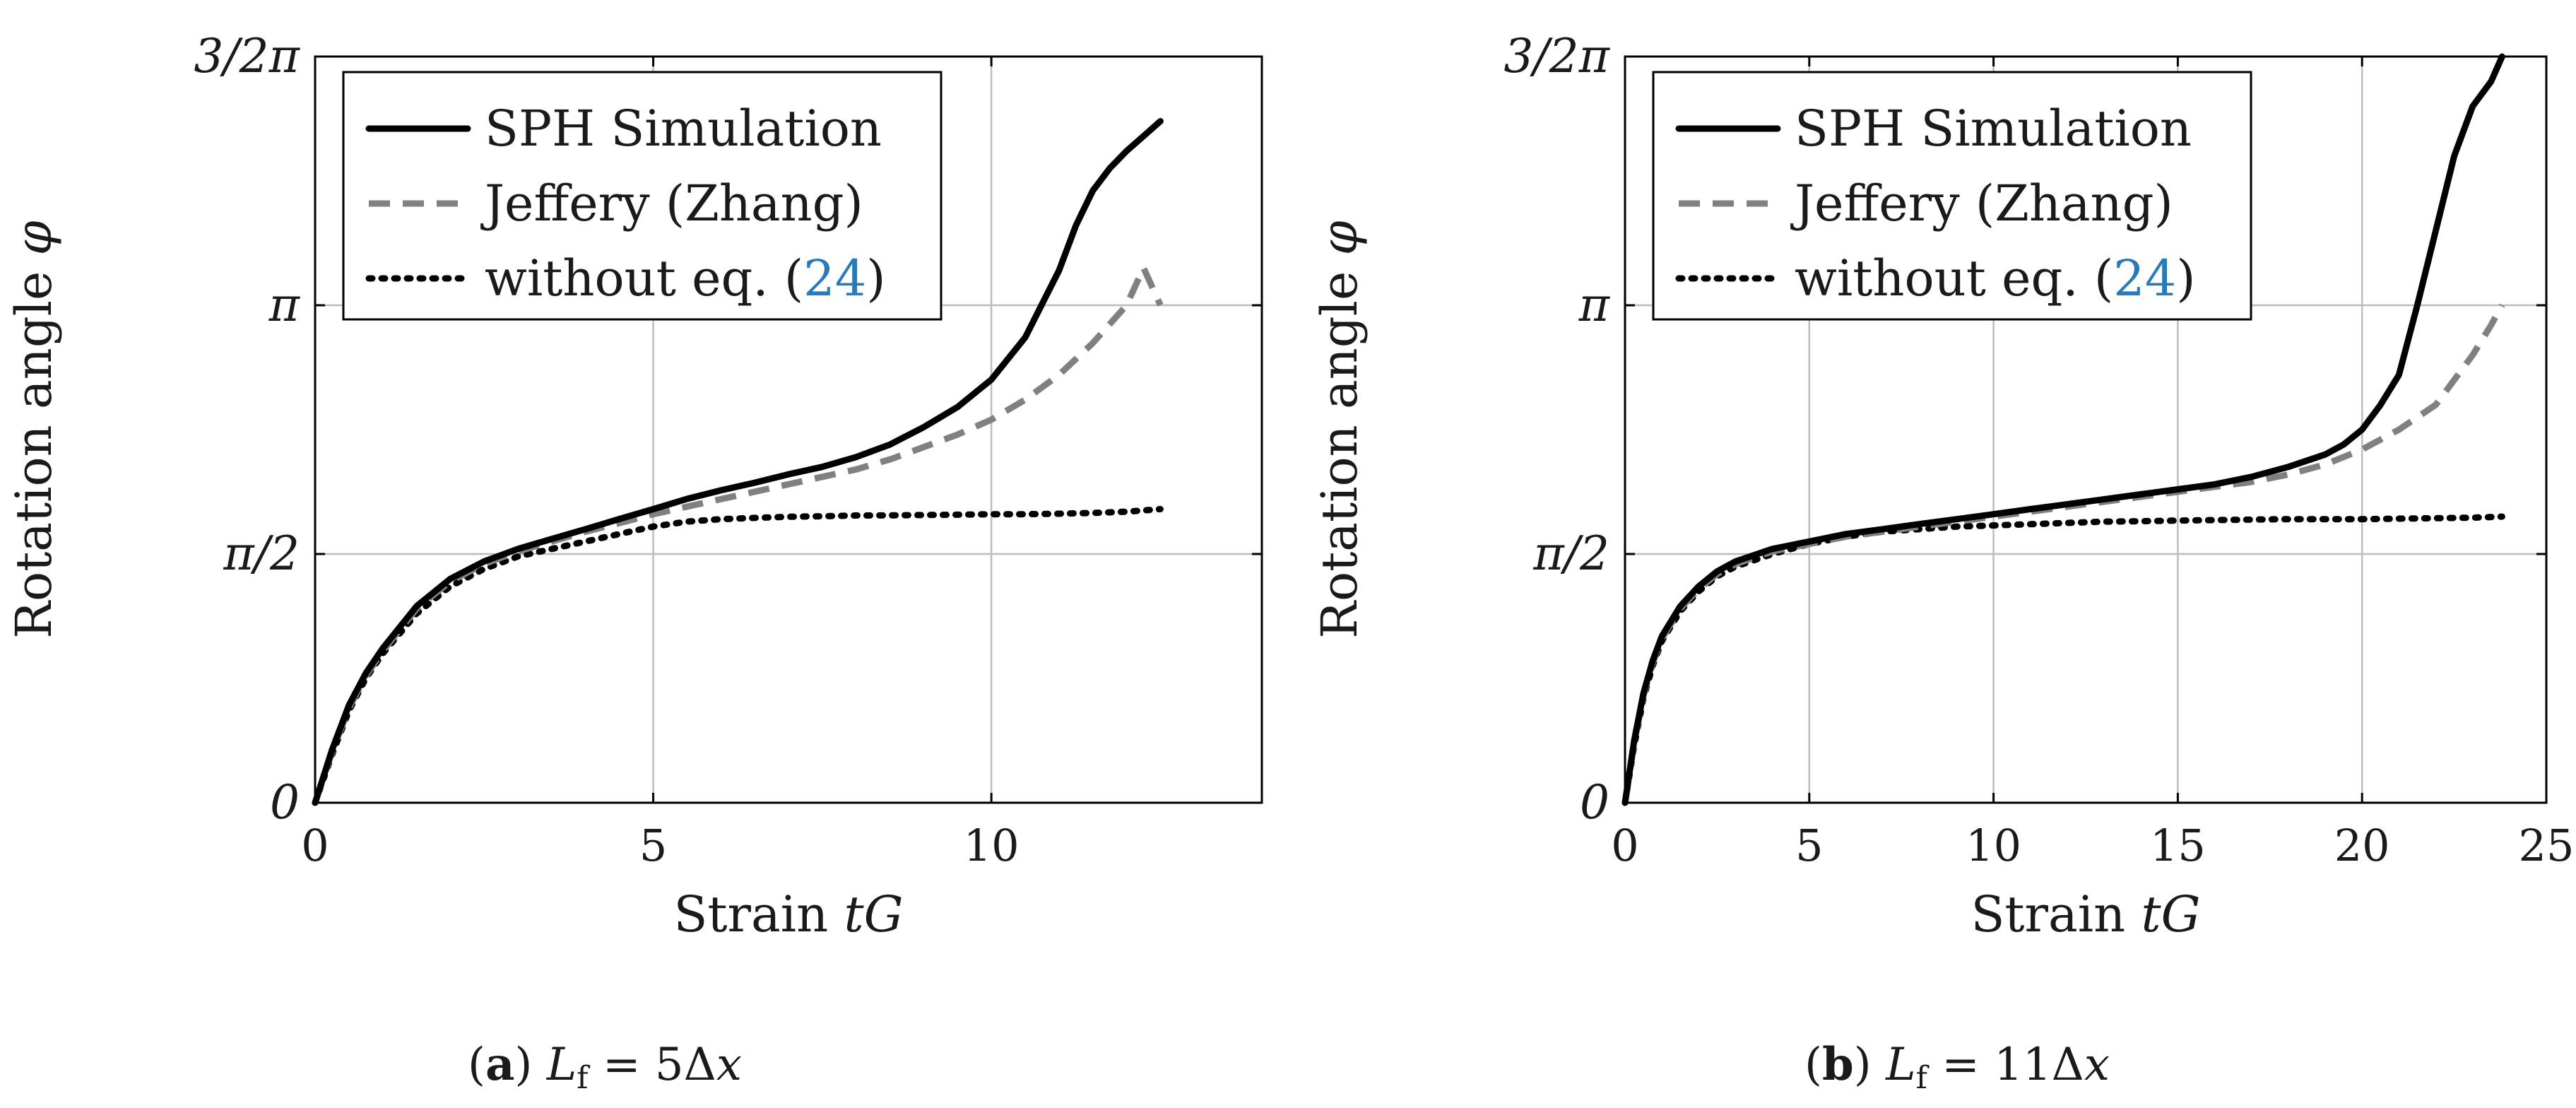 The image size is (2576, 1108). Describe the element at coordinates (605, 1067) in the screenshot. I see `panel-caption: (a) Lf = 5Δx` at that location.